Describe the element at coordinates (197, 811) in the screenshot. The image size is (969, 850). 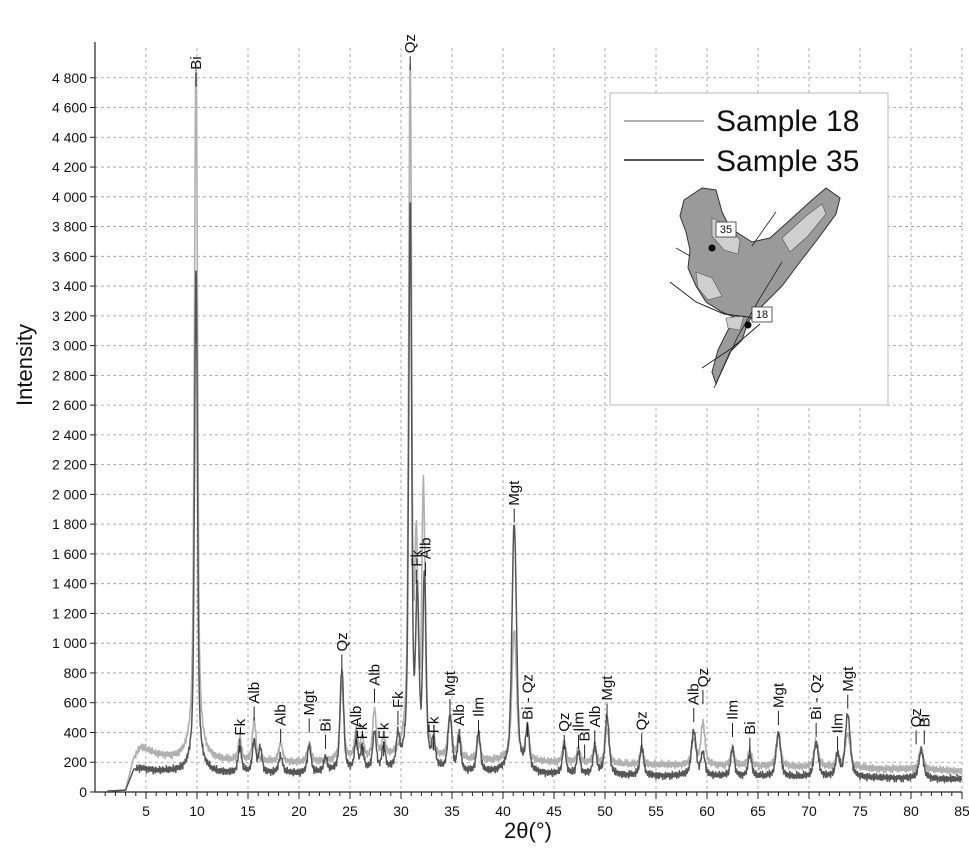
I see `x-tick-label: 10` at that location.